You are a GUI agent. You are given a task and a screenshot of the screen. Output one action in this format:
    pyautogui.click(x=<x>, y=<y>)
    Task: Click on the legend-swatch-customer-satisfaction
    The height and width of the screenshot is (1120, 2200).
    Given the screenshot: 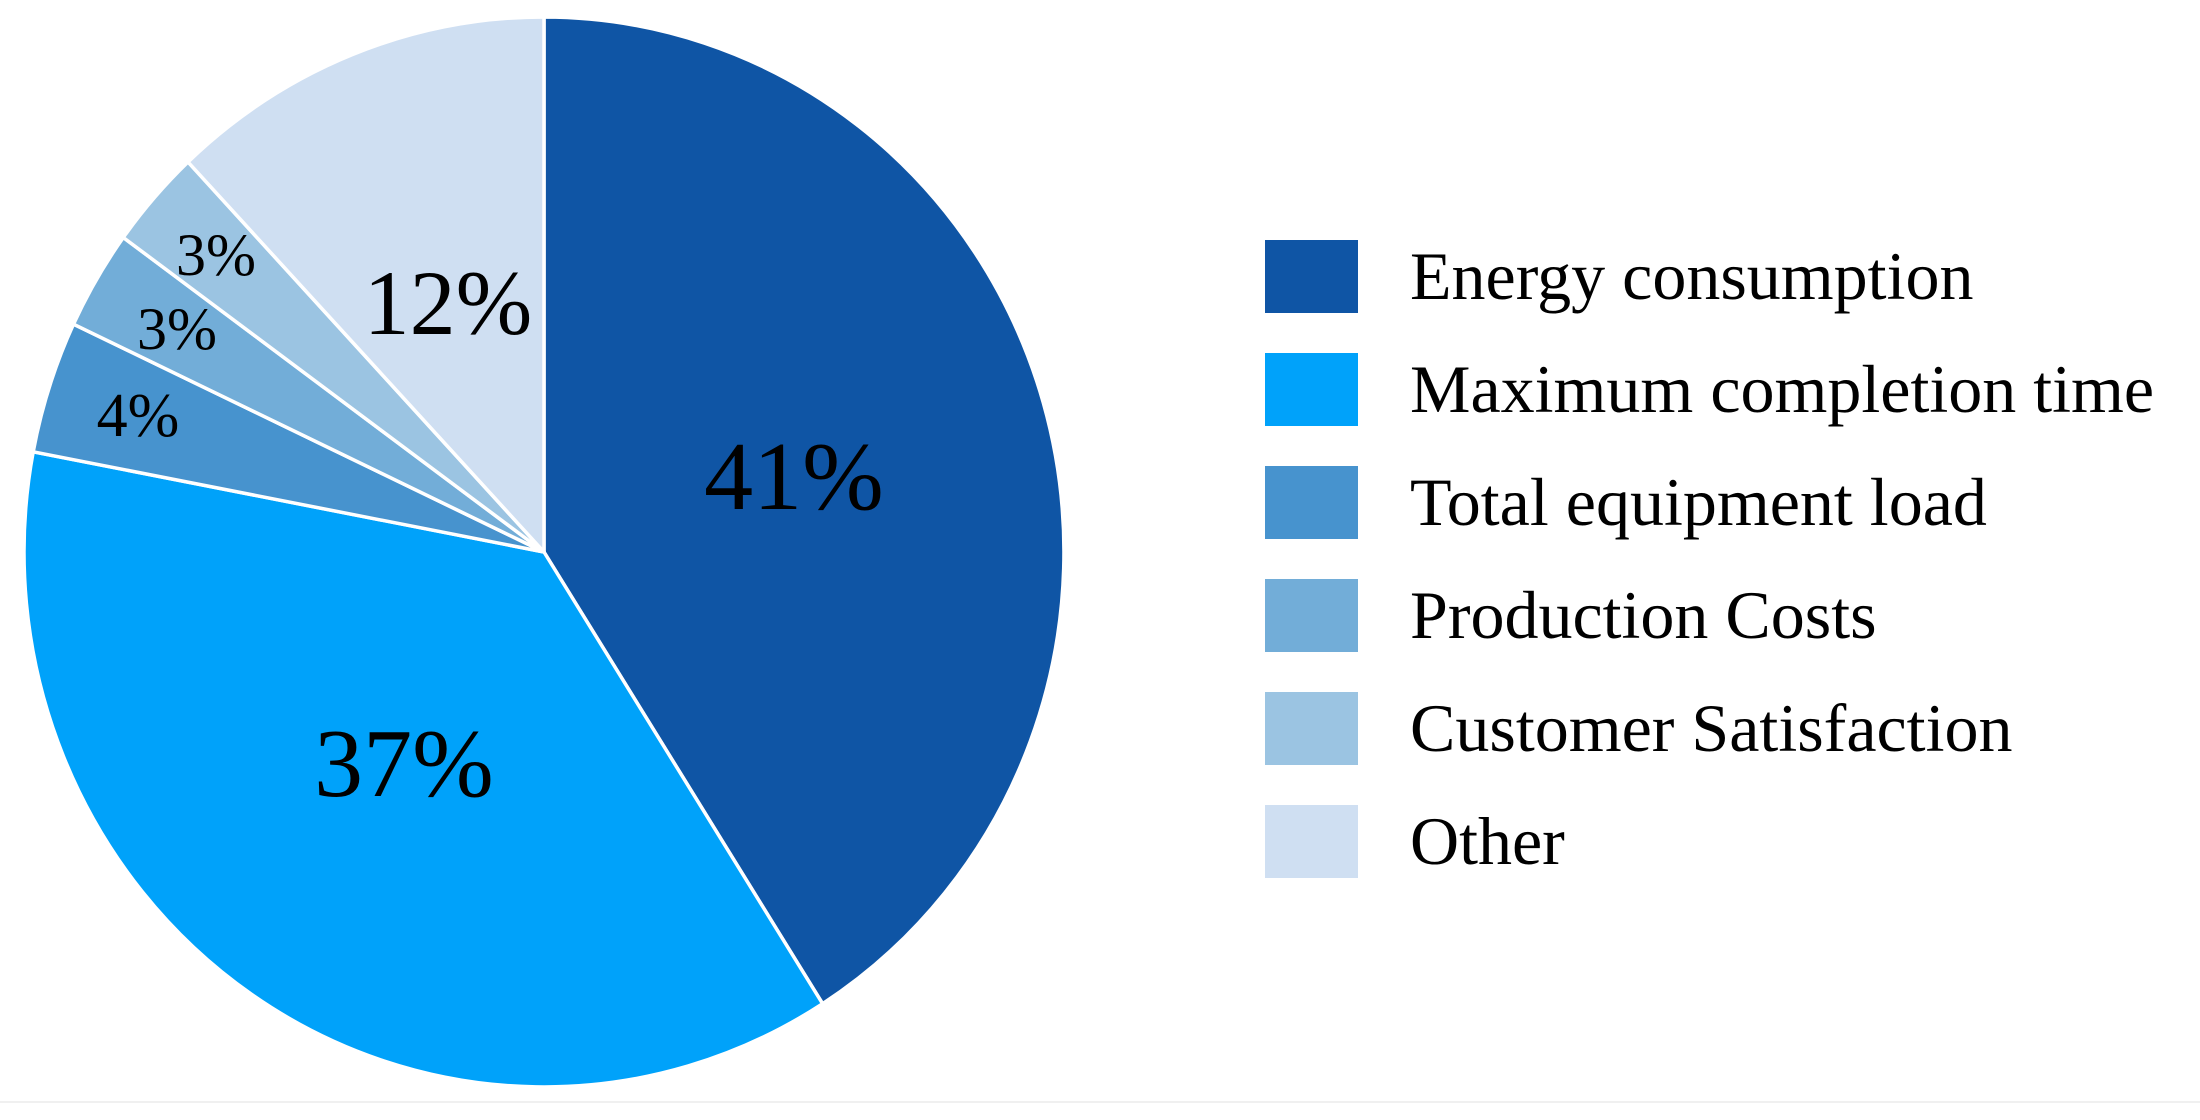 What is the action you would take?
    pyautogui.click(x=1311, y=728)
    